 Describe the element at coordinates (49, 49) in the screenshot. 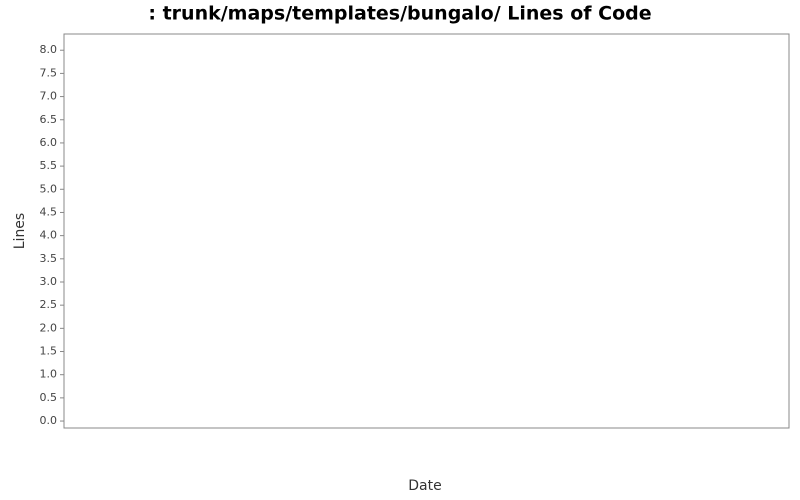

I see `y-tick-label: 8.0` at that location.